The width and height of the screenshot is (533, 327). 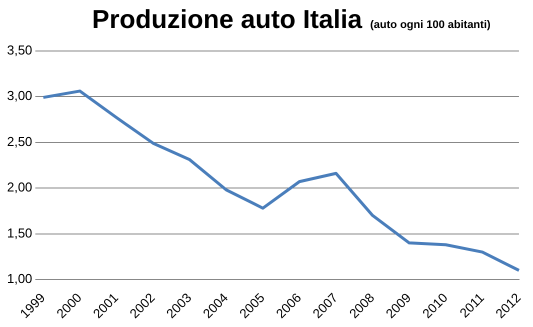 I want to click on chart-title: Produzione auto Italia, so click(x=227, y=19).